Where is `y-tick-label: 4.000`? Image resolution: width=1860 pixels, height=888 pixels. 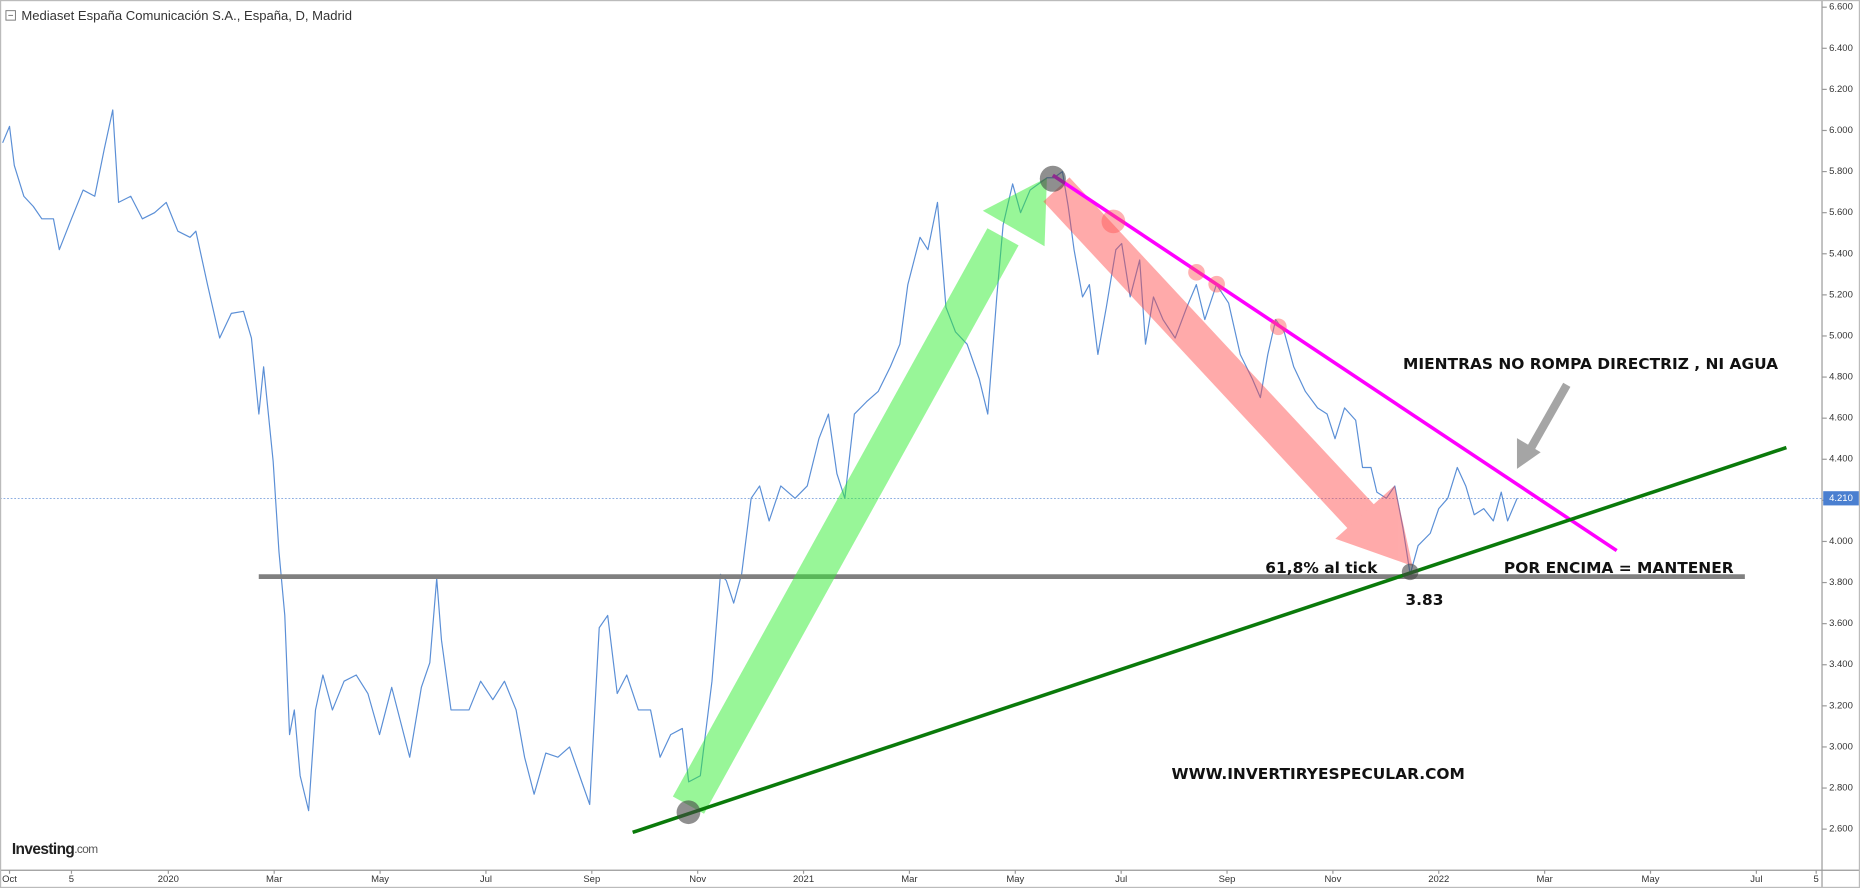 y-tick-label: 4.000 is located at coordinates (1841, 541).